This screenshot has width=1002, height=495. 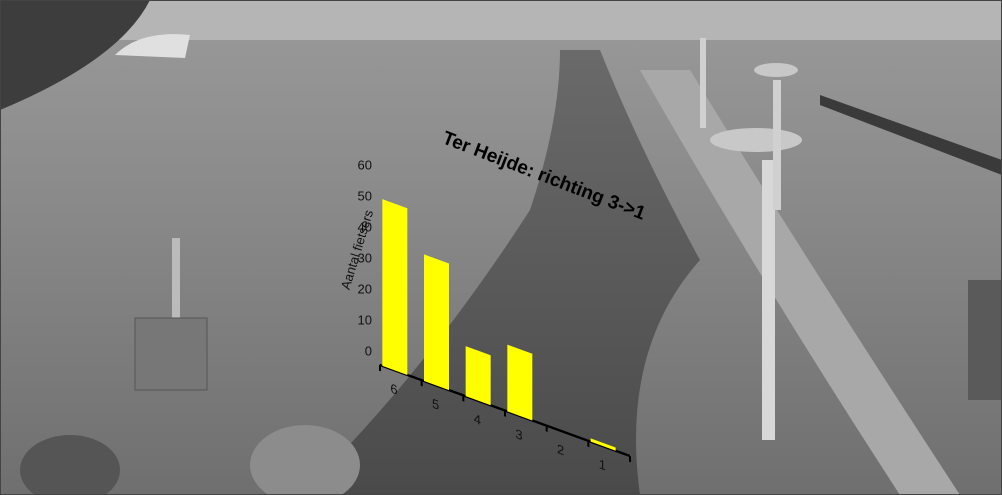 What do you see at coordinates (365, 195) in the screenshot?
I see `y-tick-label: 50` at bounding box center [365, 195].